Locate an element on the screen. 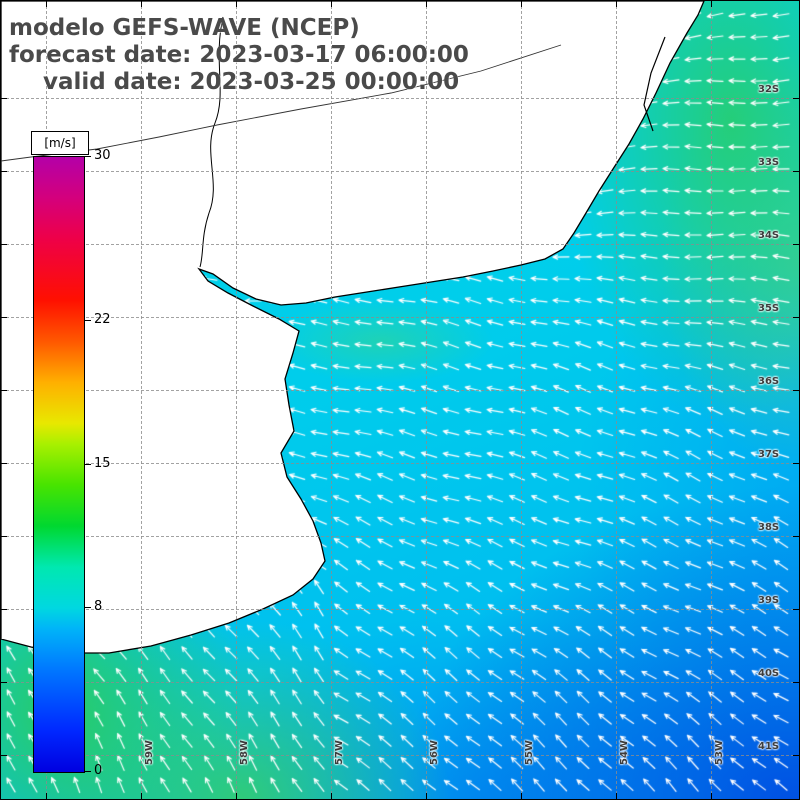  border-line-west is located at coordinates (109, 143).